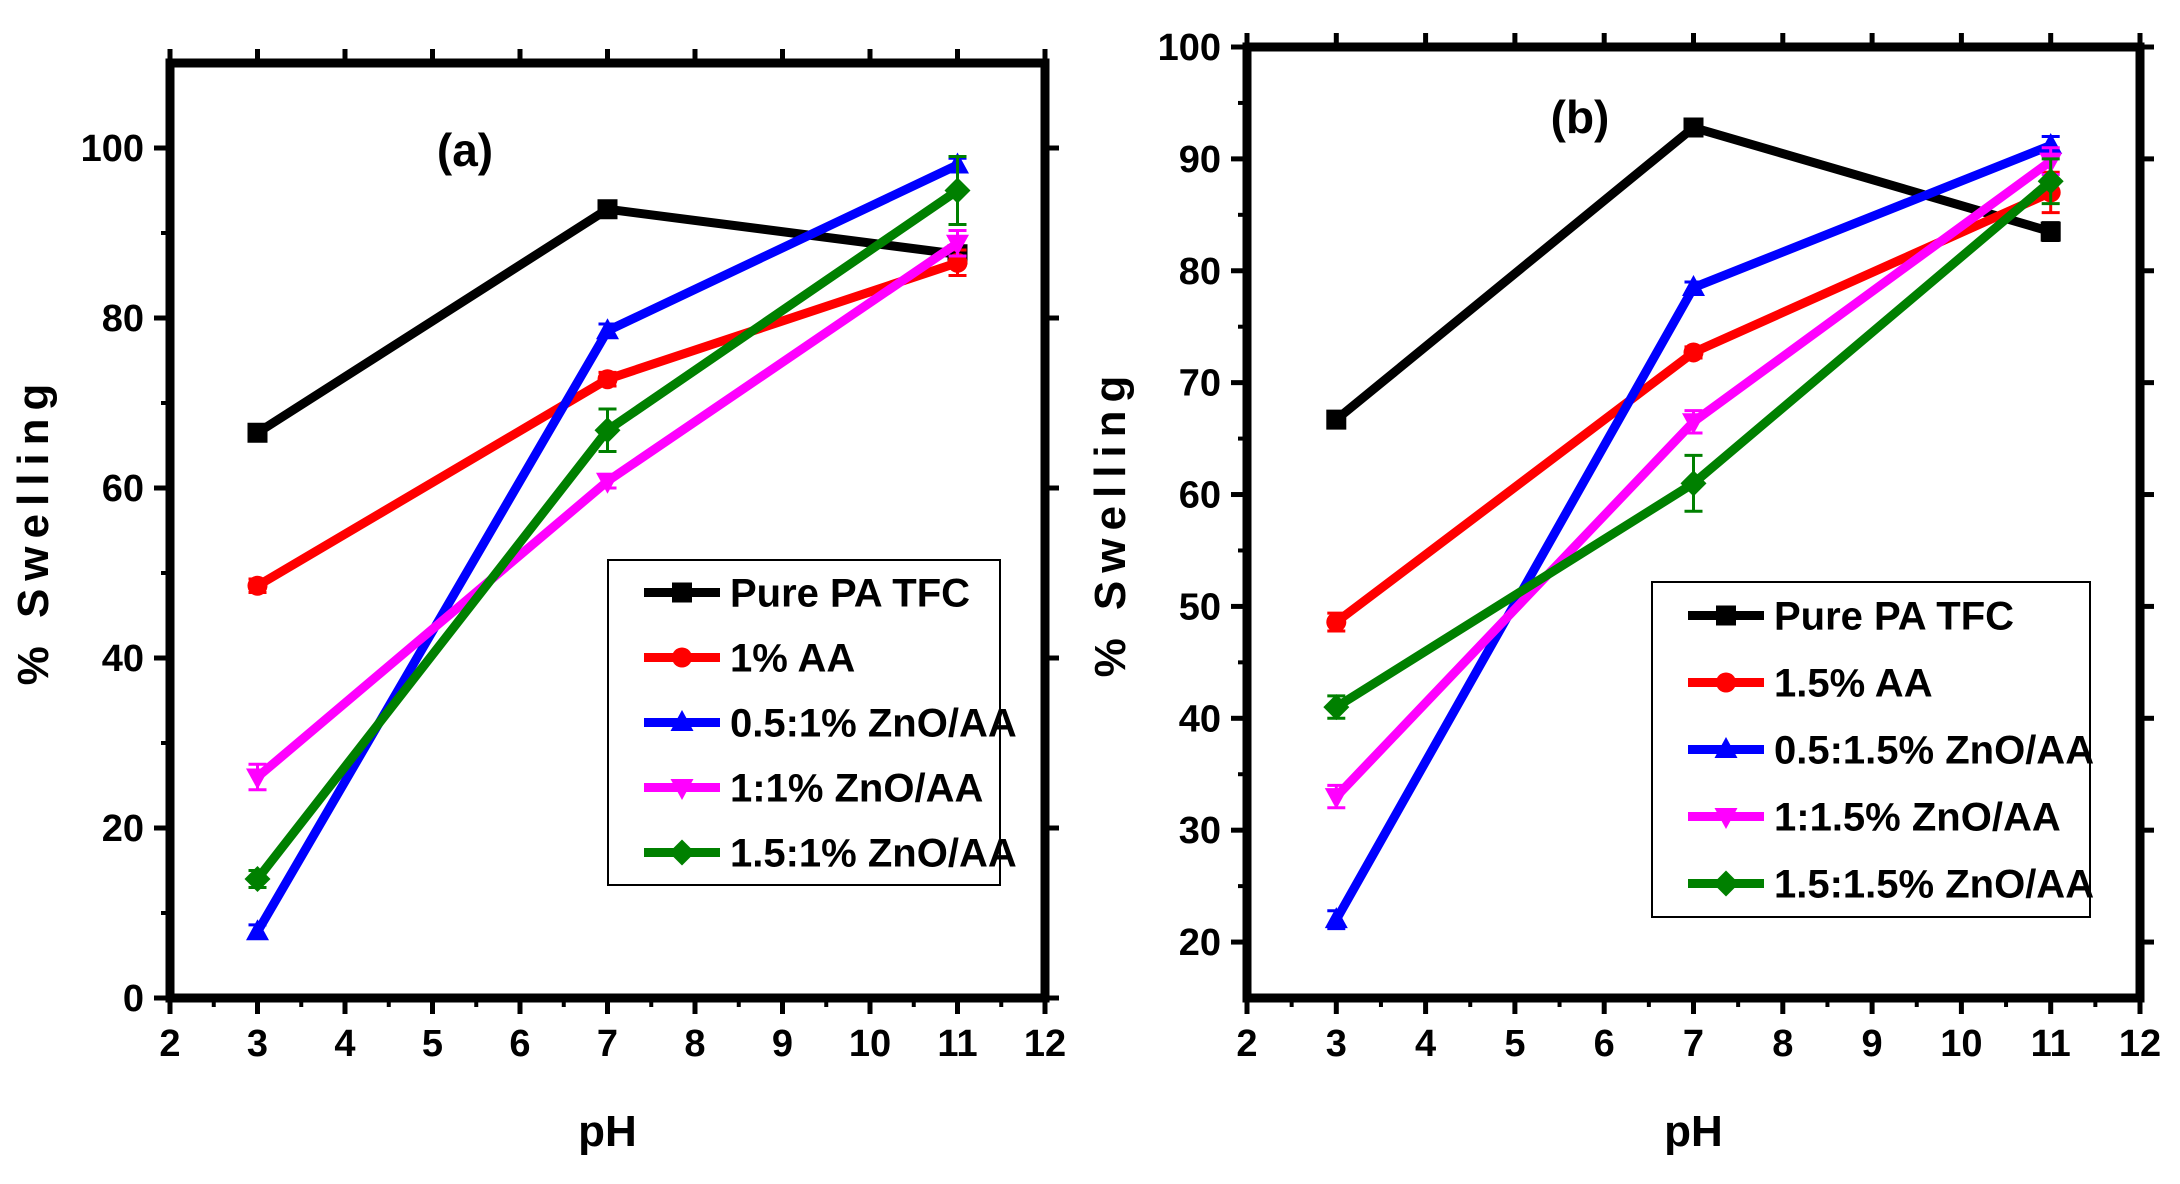 This screenshot has width=2180, height=1184. I want to click on series-1-aa, so click(607, 422).